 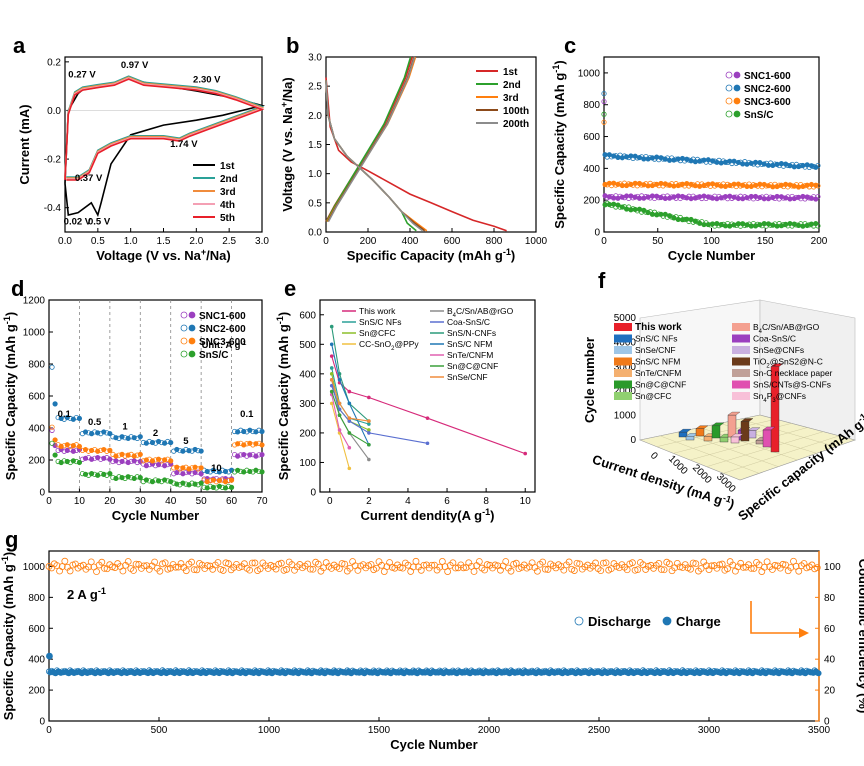 What do you see at coordinates (732, 426) in the screenshot?
I see `bar-B4C/Sn/AB@rGO` at bounding box center [732, 426].